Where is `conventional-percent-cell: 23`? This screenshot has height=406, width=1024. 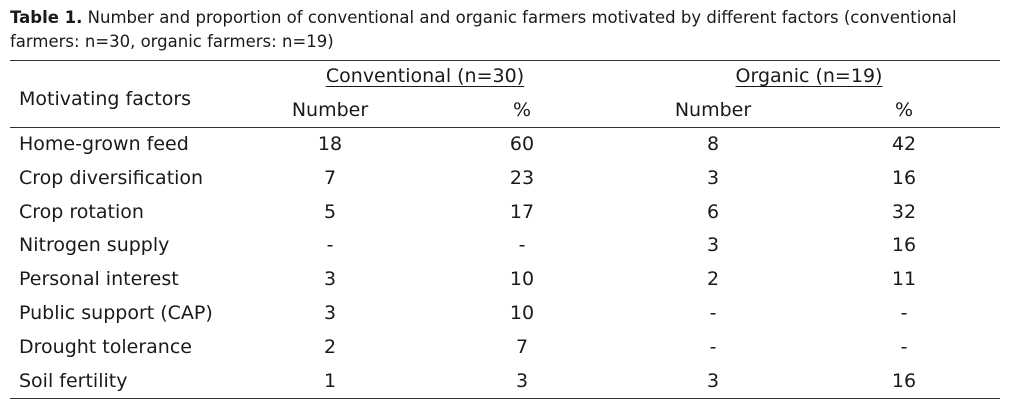 conventional-percent-cell: 23 is located at coordinates (522, 178).